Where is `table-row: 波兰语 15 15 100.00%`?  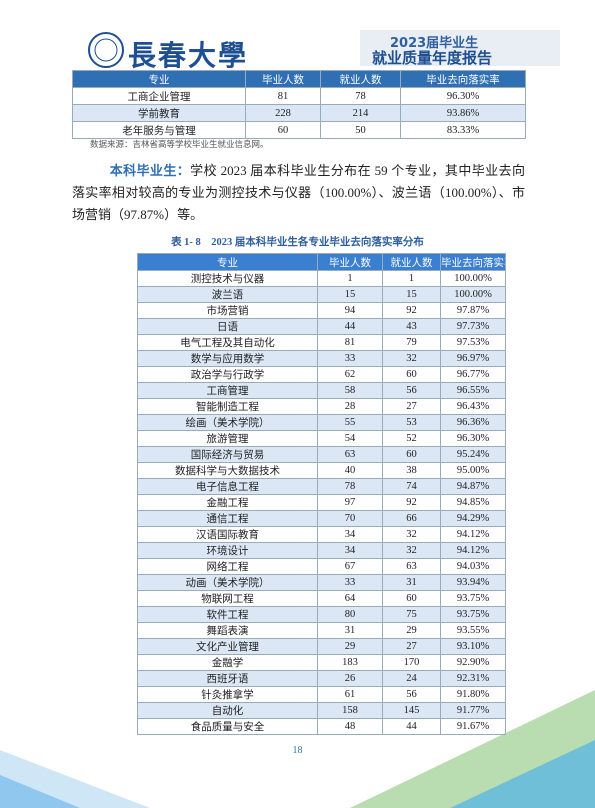 table-row: 波兰语 15 15 100.00% is located at coordinates (321, 294).